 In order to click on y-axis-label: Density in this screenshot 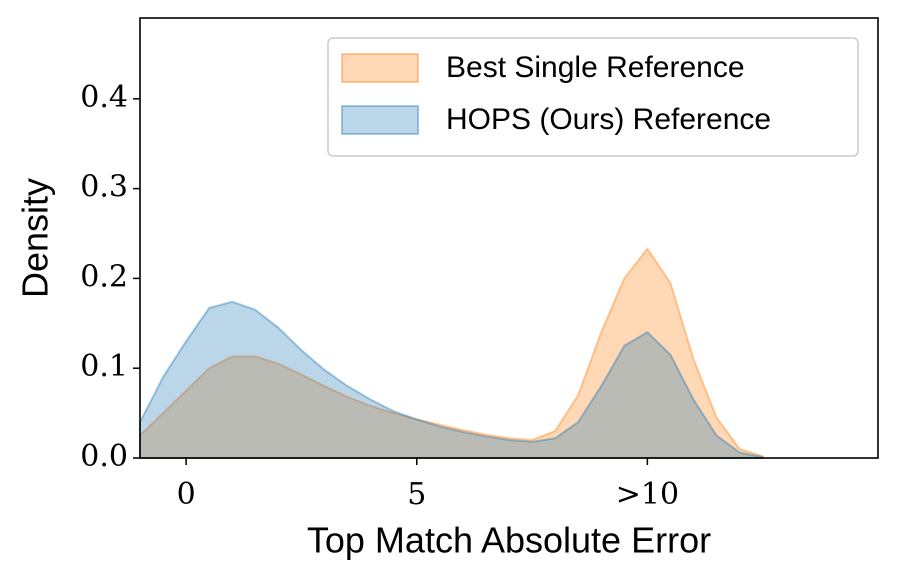, I will do `click(35, 238)`.